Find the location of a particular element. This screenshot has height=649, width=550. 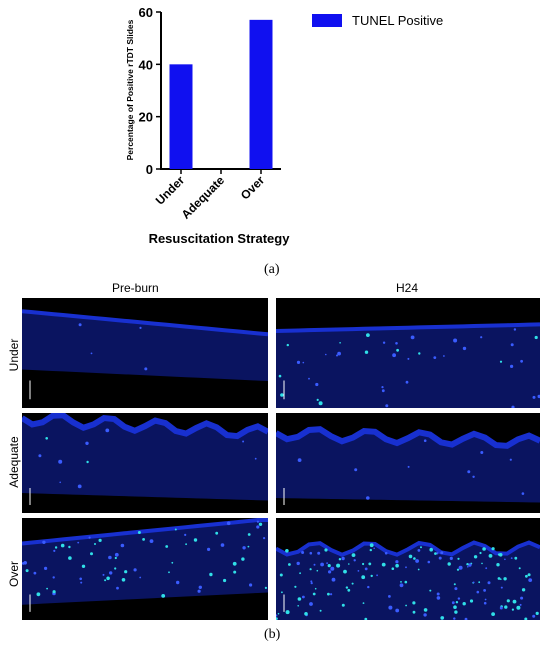

micrograph-under-h24 is located at coordinates (408, 353).